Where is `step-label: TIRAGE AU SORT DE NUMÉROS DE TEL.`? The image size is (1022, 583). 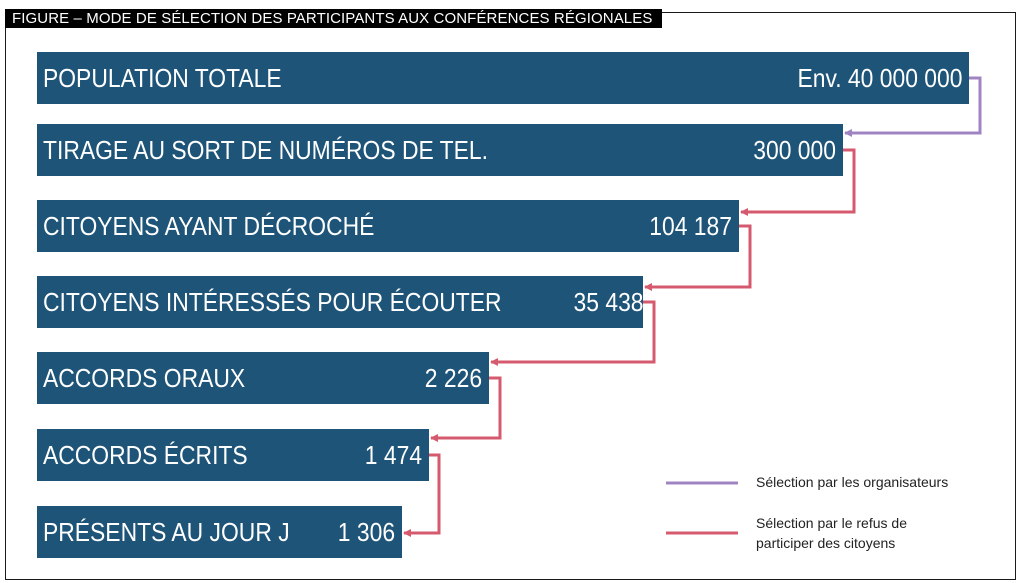 step-label: TIRAGE AU SORT DE NUMÉROS DE TEL. is located at coordinates (265, 149).